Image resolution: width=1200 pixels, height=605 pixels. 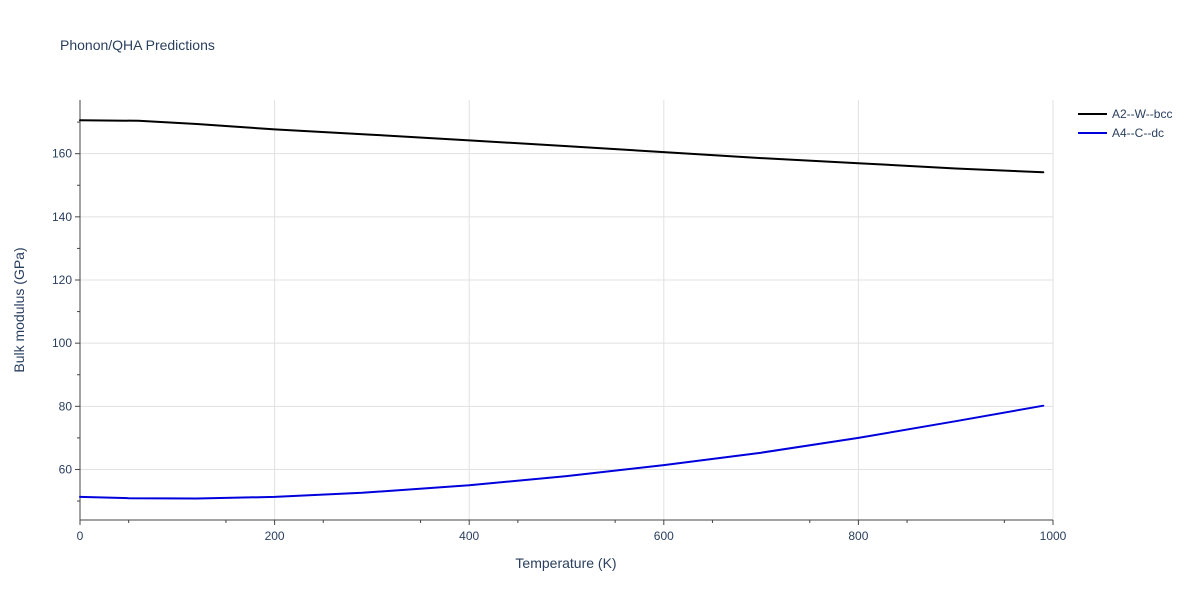 What do you see at coordinates (137, 45) in the screenshot?
I see `chart-title: Phonon/QHA Predictions` at bounding box center [137, 45].